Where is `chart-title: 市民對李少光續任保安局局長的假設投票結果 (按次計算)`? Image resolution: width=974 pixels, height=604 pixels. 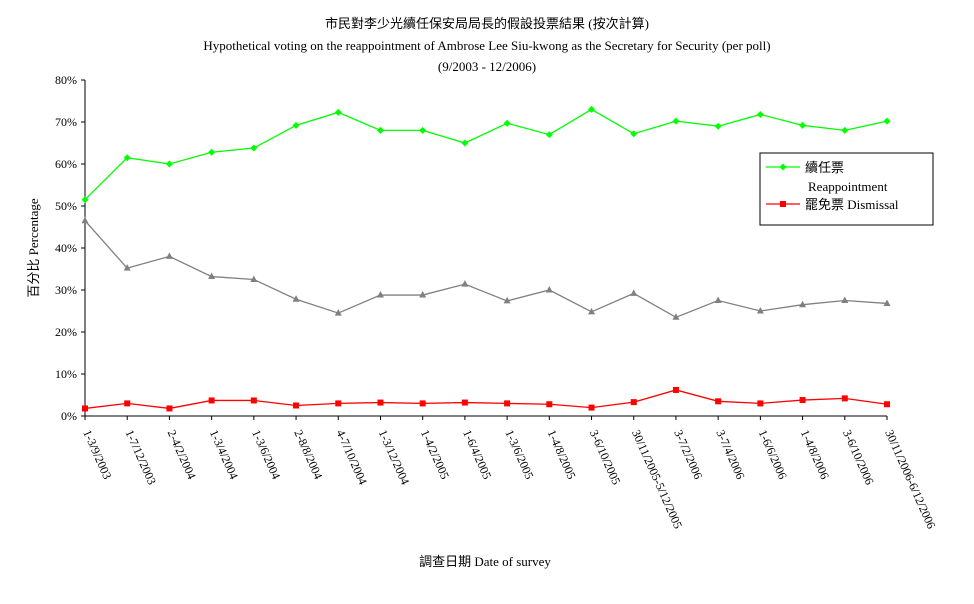 chart-title: 市民對李少光續任保安局局長的假設投票結果 (按次計算) is located at coordinates (487, 23).